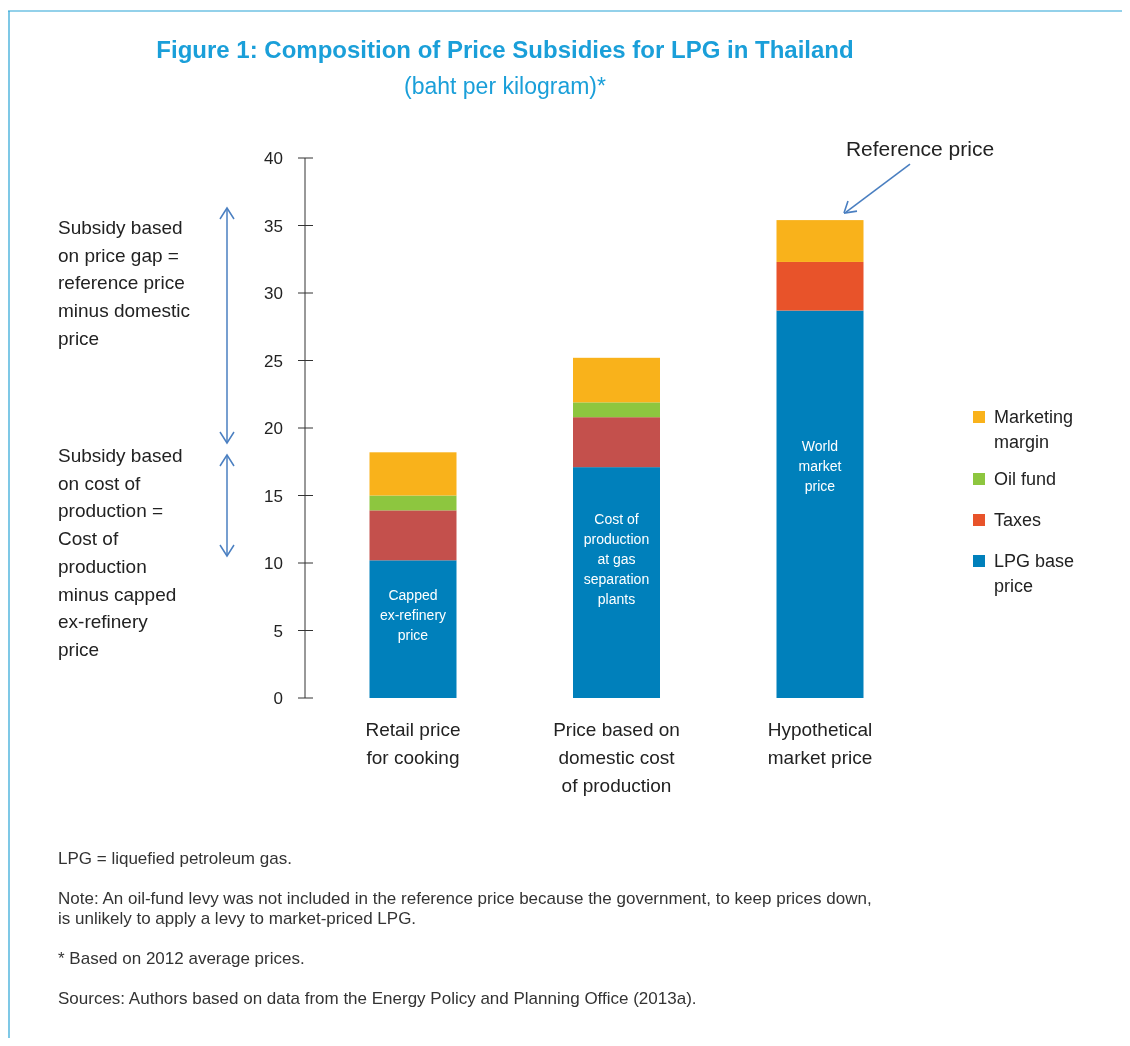 This screenshot has height=1046, width=1130. What do you see at coordinates (505, 49) in the screenshot?
I see `chart-title: Figure 1: Composition of Price Subsidies for LPG in Thailand` at bounding box center [505, 49].